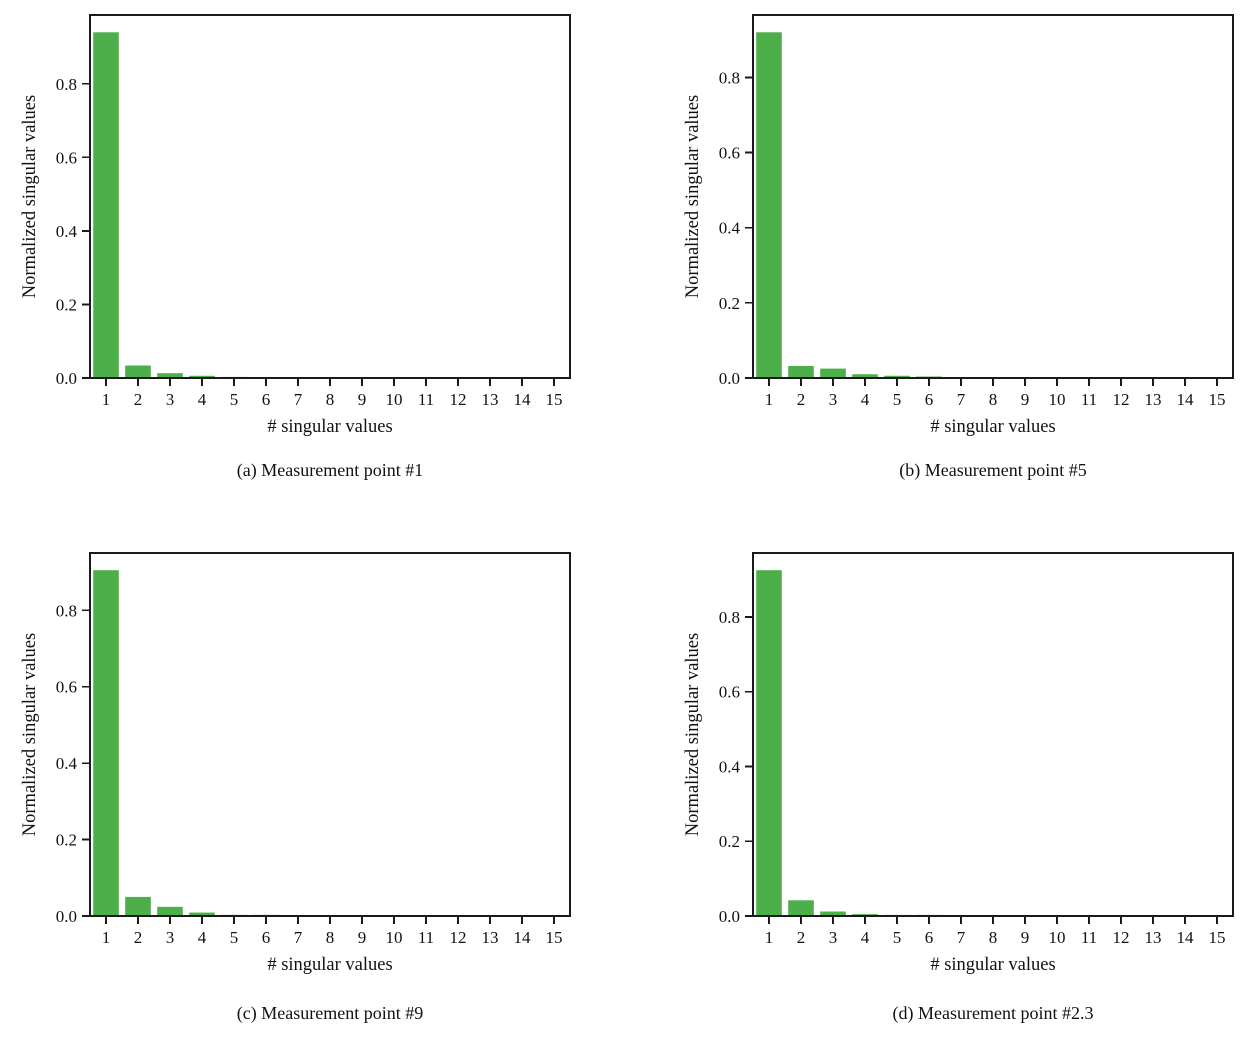 The width and height of the screenshot is (1252, 1043). I want to click on subplot-a-caption: (a) Measurement point #1, so click(330, 470).